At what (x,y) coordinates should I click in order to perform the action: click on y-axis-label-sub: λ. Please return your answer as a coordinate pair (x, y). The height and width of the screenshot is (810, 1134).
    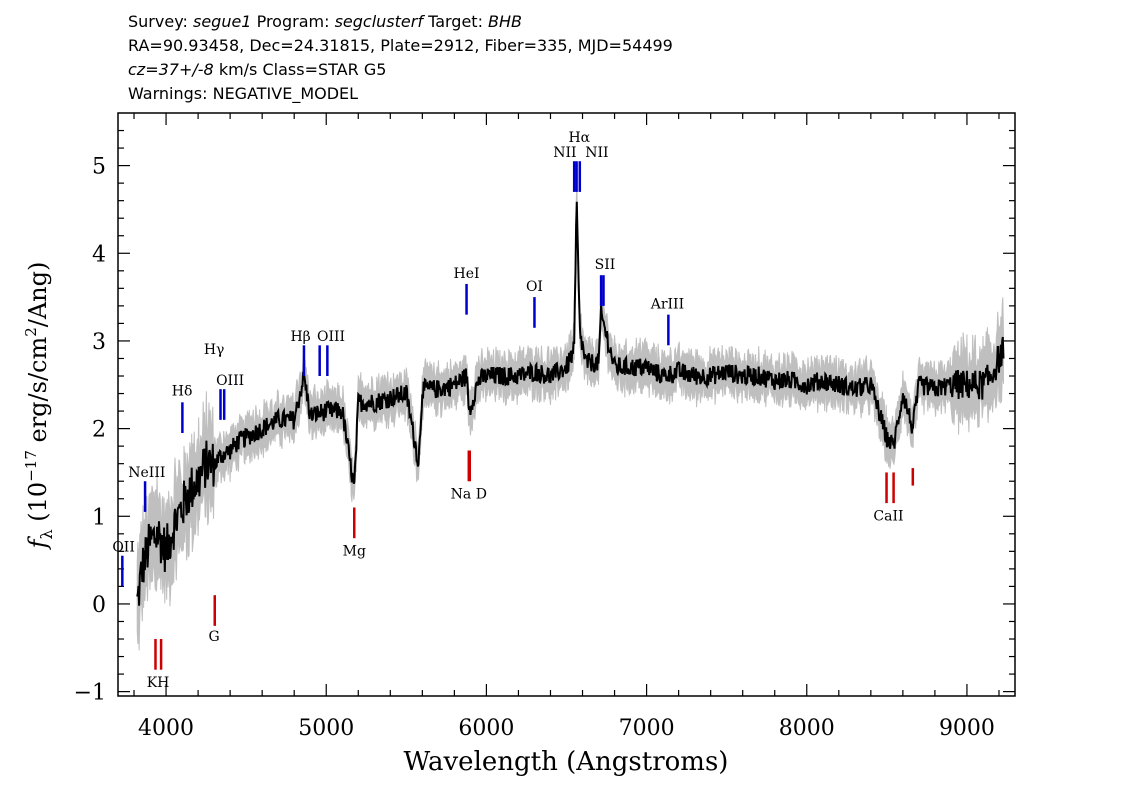
    Looking at the image, I should click on (46, 534).